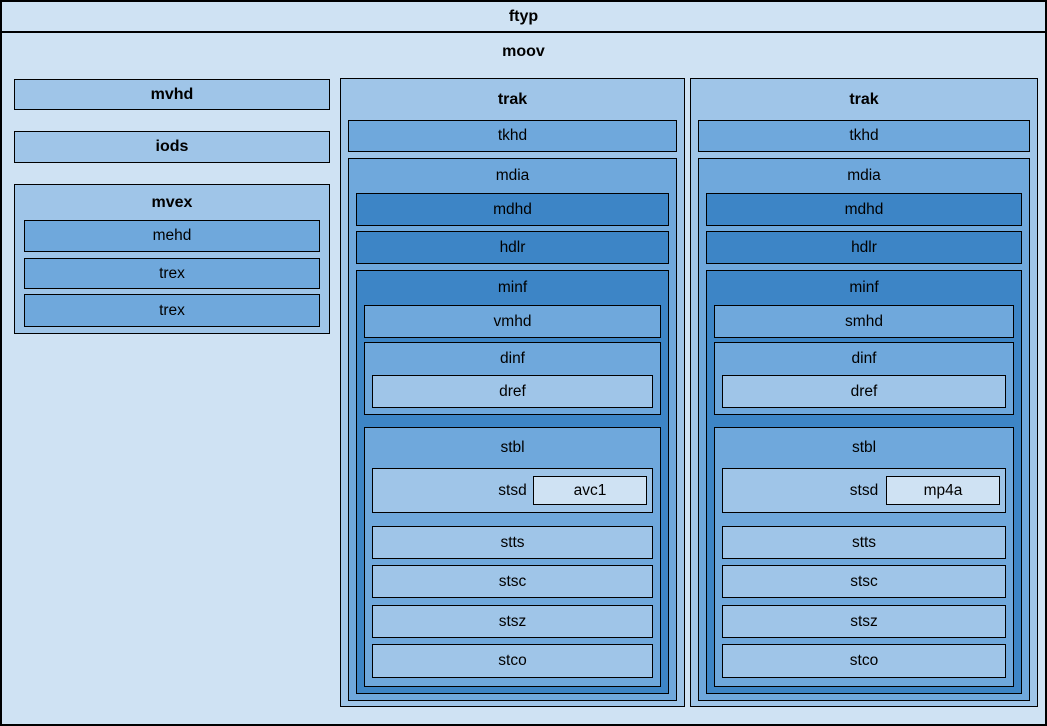 The image size is (1047, 726). What do you see at coordinates (512, 99) in the screenshot?
I see `trak-1-label: trak` at bounding box center [512, 99].